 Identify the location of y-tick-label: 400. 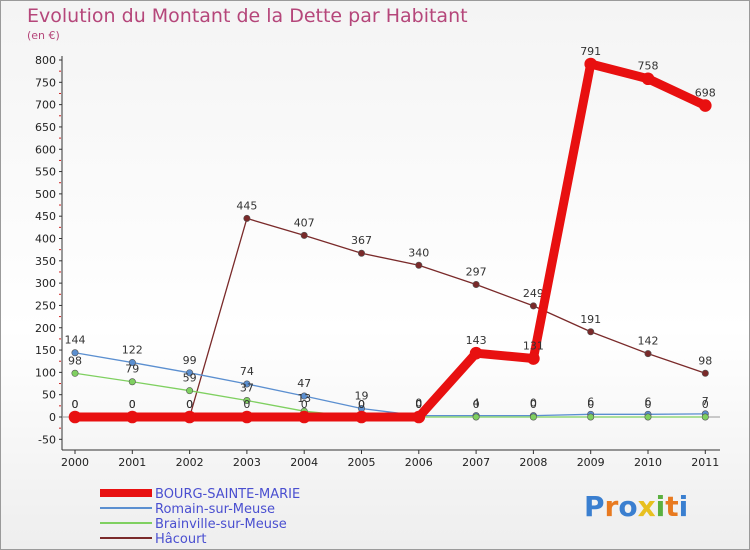
(45, 239).